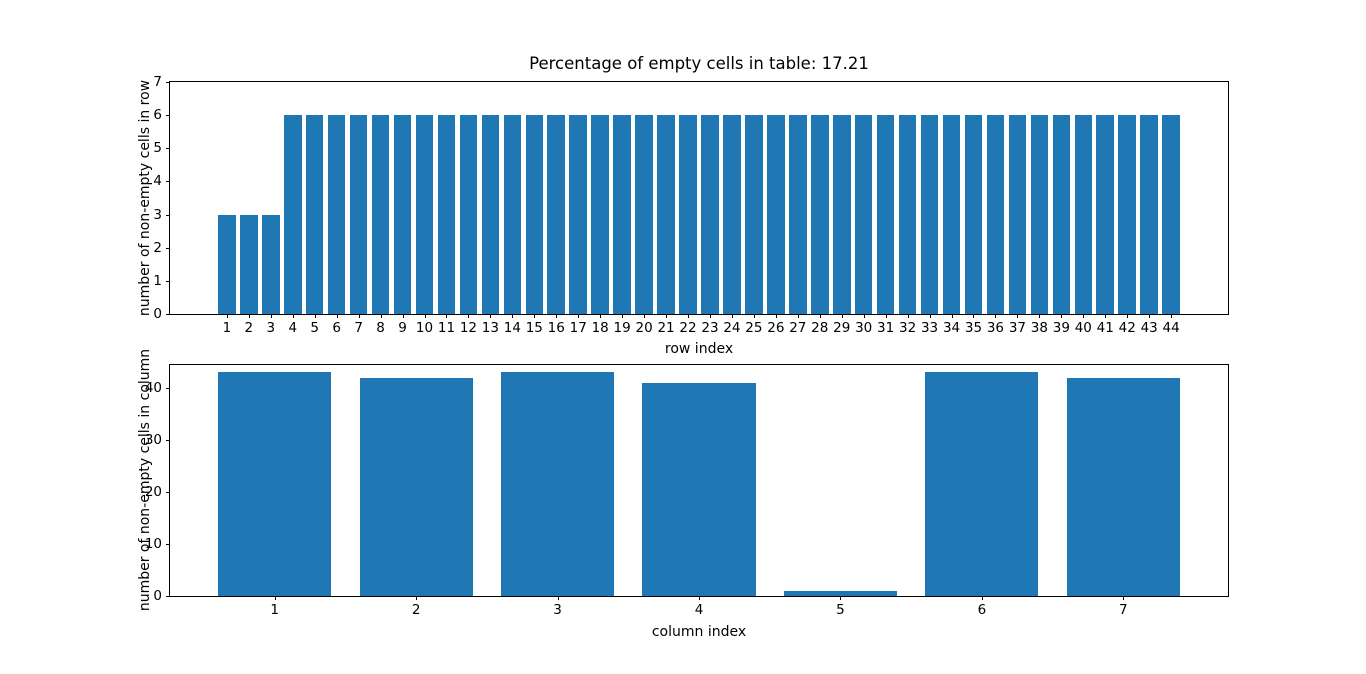 This screenshot has height=674, width=1366. What do you see at coordinates (153, 543) in the screenshot?
I see `y-tick-label: 10` at bounding box center [153, 543].